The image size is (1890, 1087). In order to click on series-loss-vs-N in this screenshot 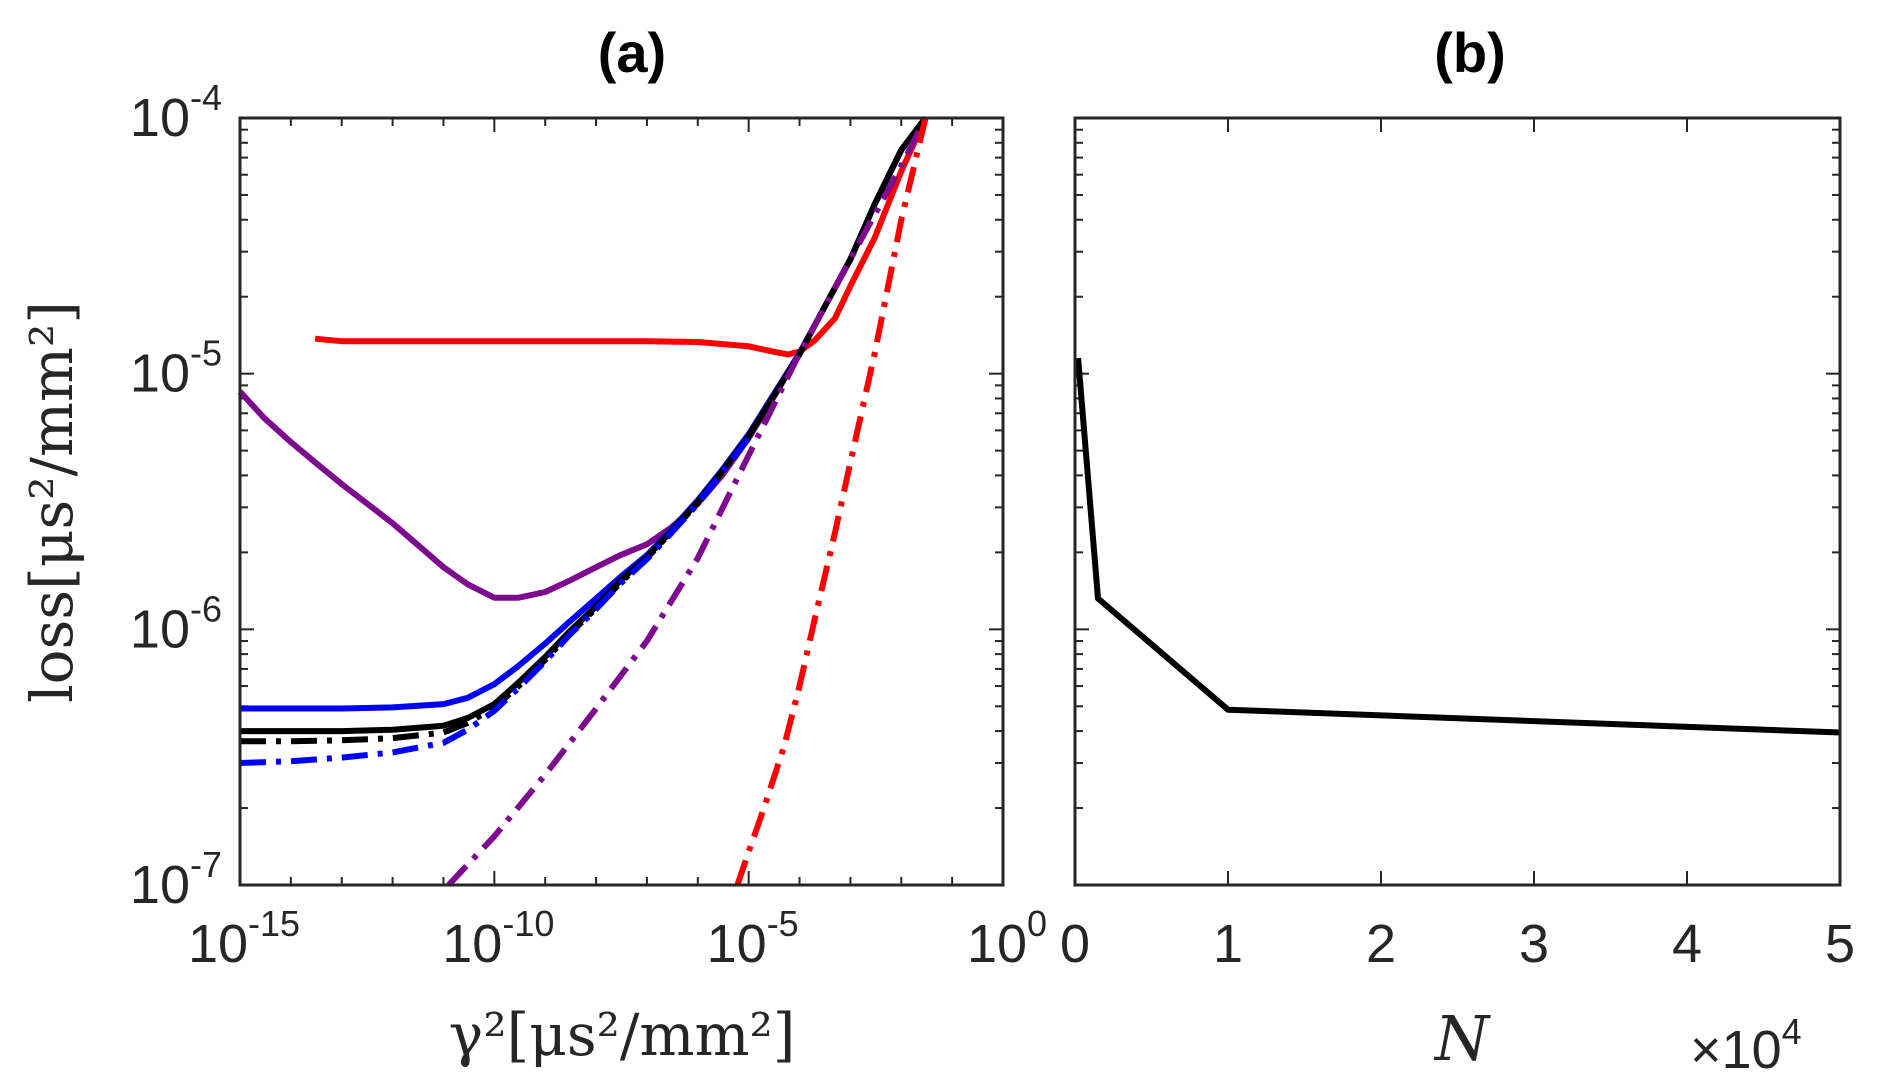, I will do `click(1458, 546)`.